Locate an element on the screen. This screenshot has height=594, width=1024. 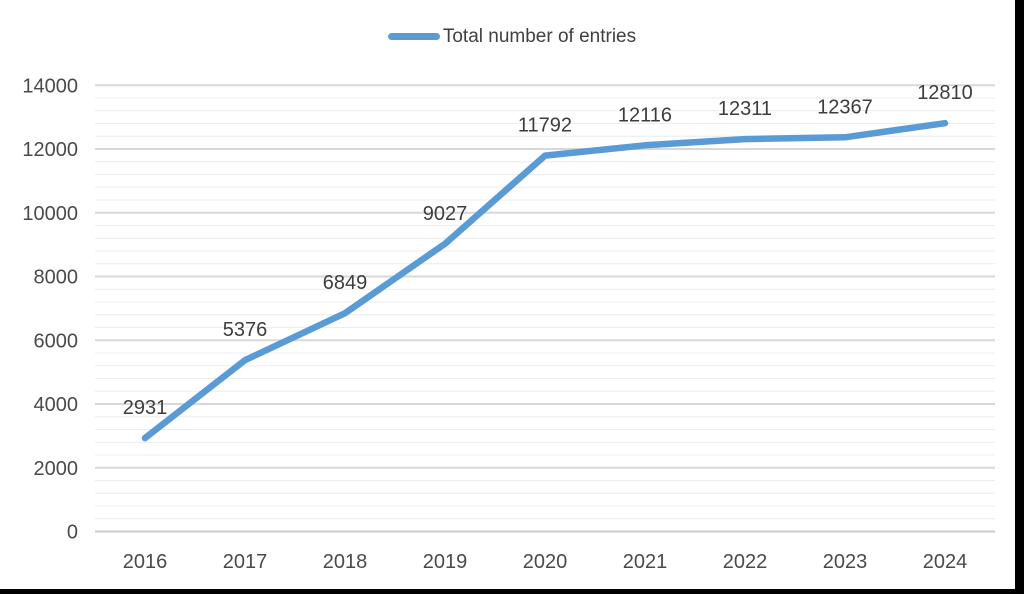
data-label: 5376 is located at coordinates (245, 330).